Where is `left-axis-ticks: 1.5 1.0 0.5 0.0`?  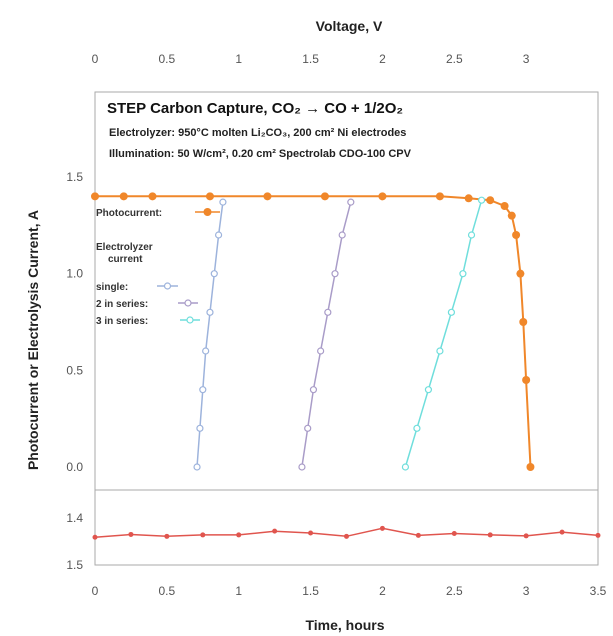
left-axis-ticks: 1.5 1.0 0.5 0.0 is located at coordinates (74, 322).